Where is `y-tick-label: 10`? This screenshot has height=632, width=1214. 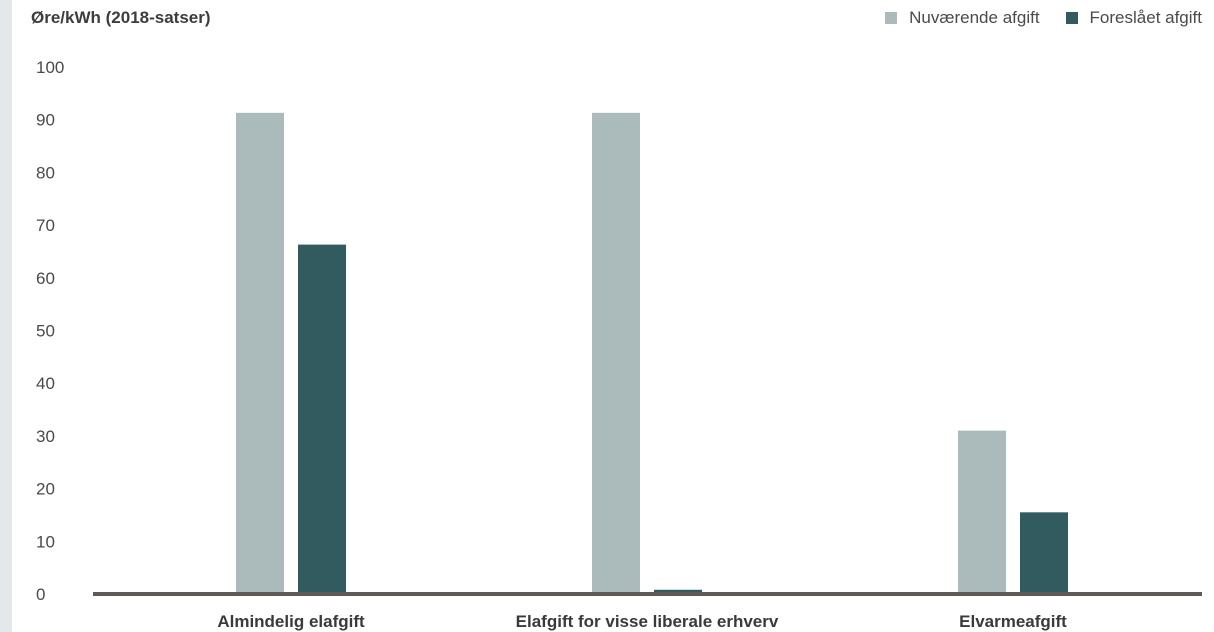 y-tick-label: 10 is located at coordinates (45, 541).